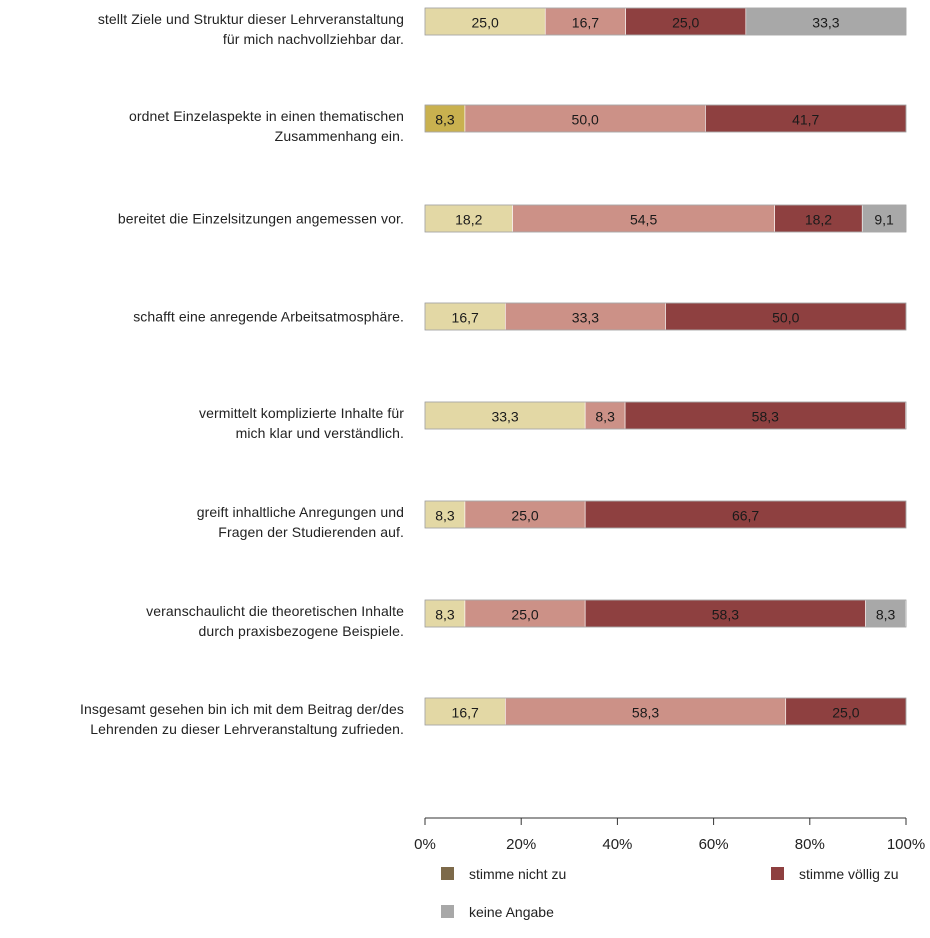  Describe the element at coordinates (849, 874) in the screenshot. I see `legend-label: stimme völlig zu` at that location.